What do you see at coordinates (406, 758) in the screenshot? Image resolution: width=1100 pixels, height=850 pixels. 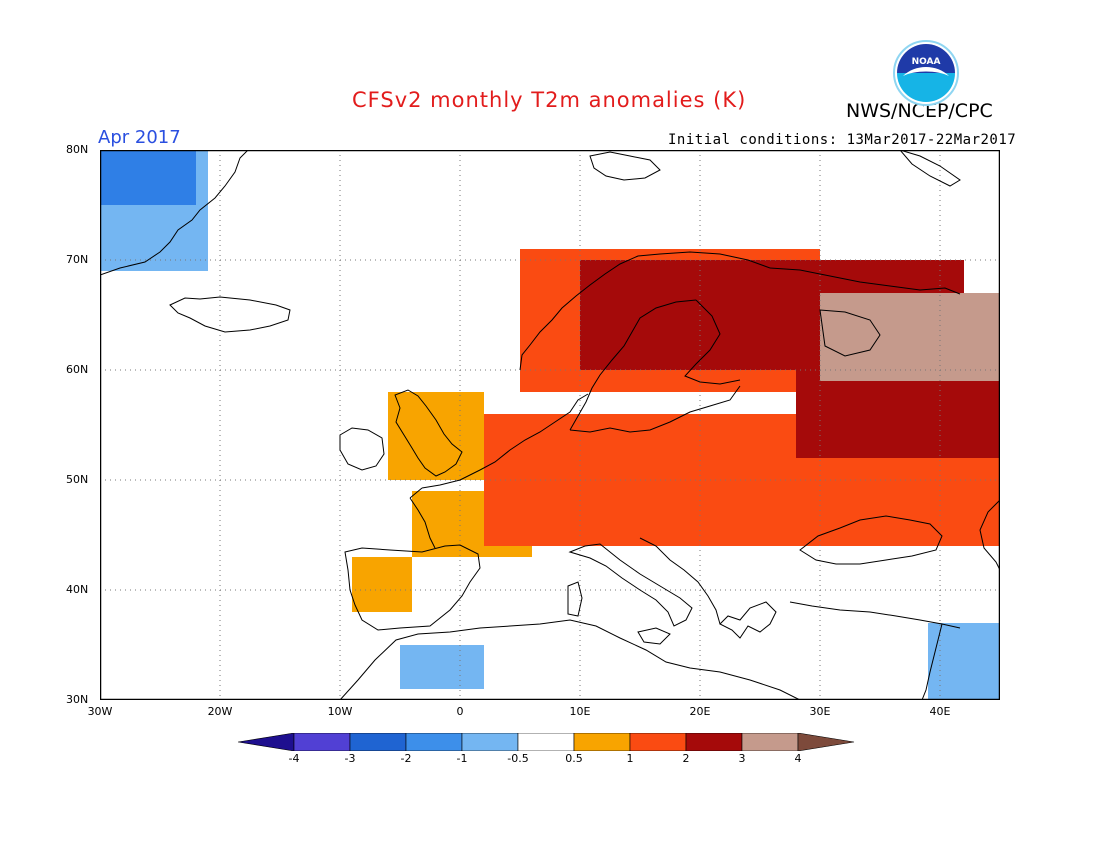 I see `colorbar-tick-label: -2` at bounding box center [406, 758].